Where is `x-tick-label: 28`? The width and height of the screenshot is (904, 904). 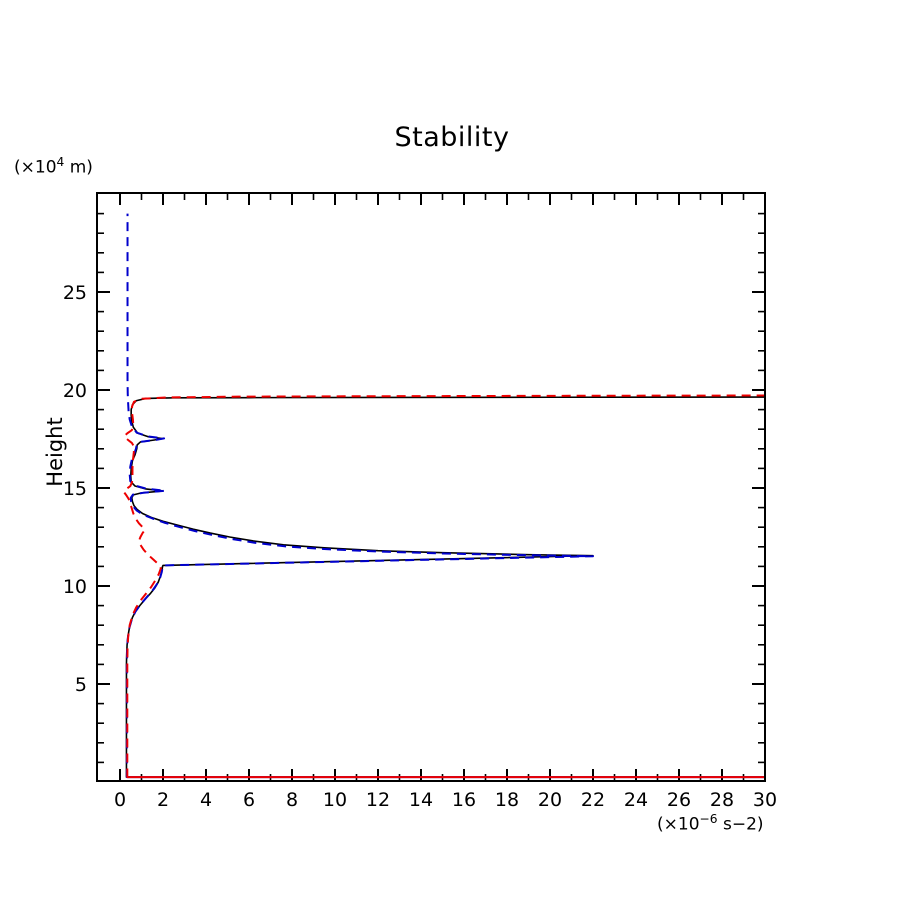 x-tick-label: 28 is located at coordinates (722, 800).